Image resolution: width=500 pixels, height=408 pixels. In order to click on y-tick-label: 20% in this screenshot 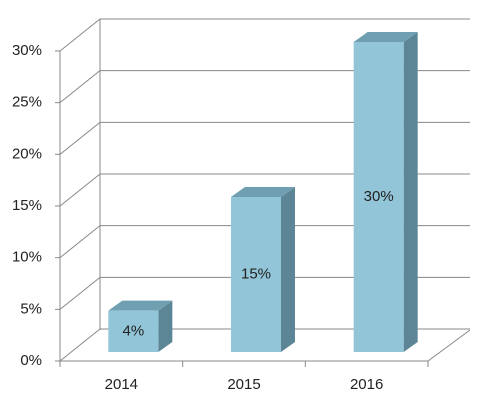, I will do `click(27, 153)`.